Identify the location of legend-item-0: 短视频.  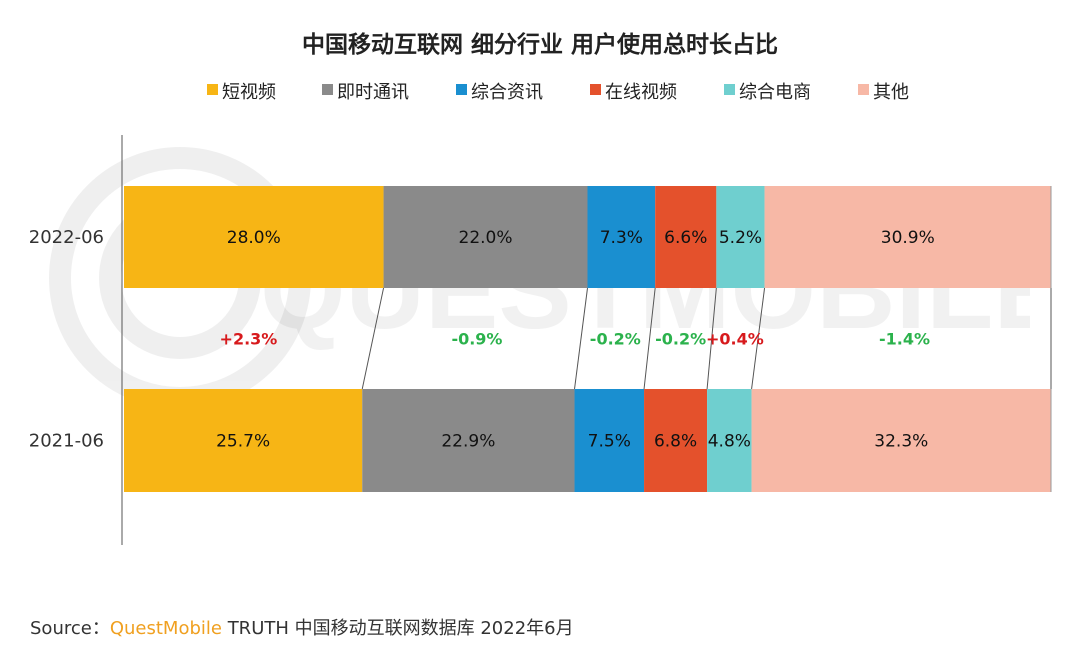
(241, 92).